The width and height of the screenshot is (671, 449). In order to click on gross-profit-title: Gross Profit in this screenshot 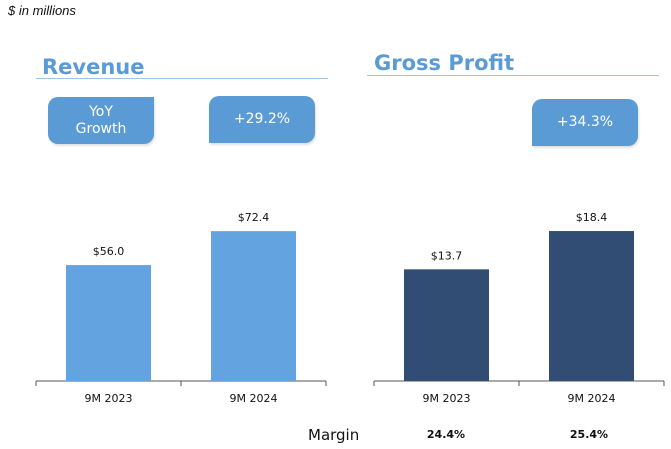, I will do `click(444, 63)`.